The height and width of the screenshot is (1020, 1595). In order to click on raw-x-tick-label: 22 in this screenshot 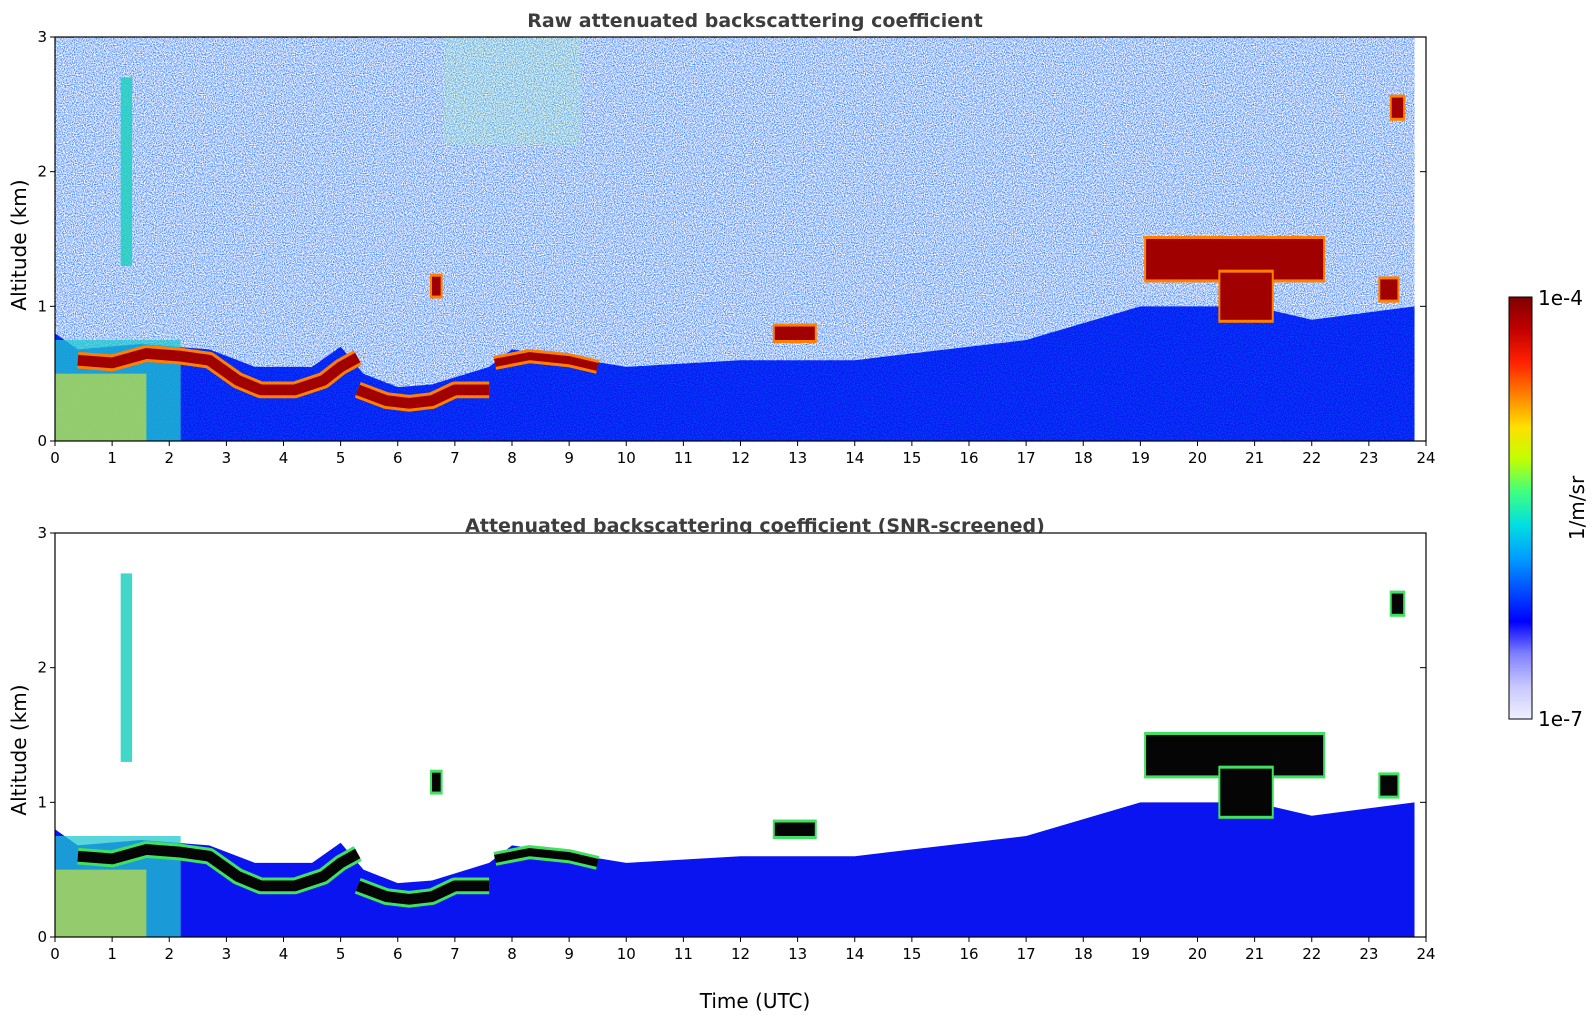, I will do `click(1311, 458)`.